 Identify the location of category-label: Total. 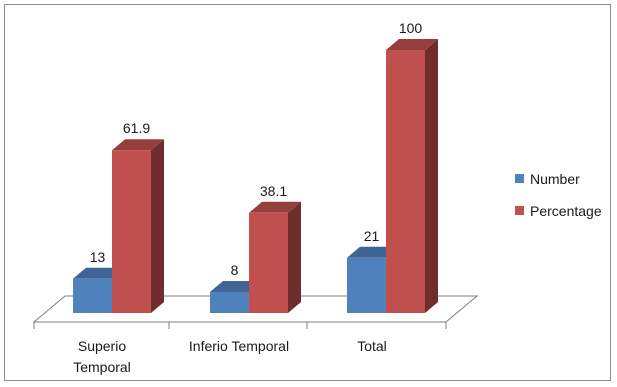
(372, 346).